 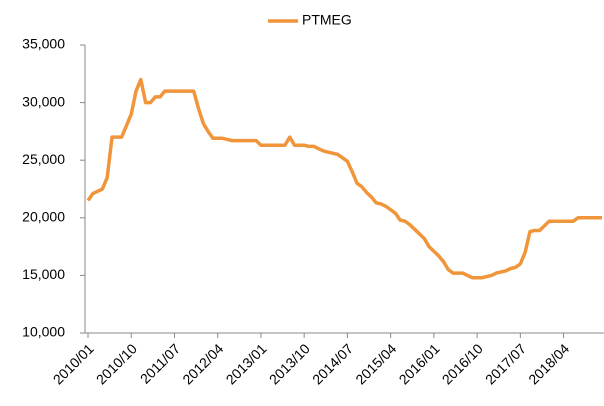 What do you see at coordinates (202, 363) in the screenshot?
I see `x-tick-label: 2012/04` at bounding box center [202, 363].